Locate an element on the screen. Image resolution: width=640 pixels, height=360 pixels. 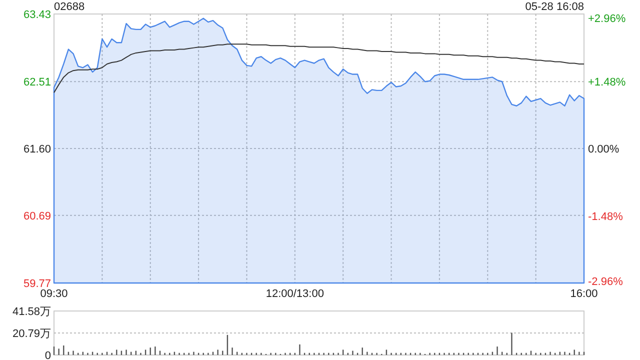
y-tick-label: 41.58万 is located at coordinates (31, 312).